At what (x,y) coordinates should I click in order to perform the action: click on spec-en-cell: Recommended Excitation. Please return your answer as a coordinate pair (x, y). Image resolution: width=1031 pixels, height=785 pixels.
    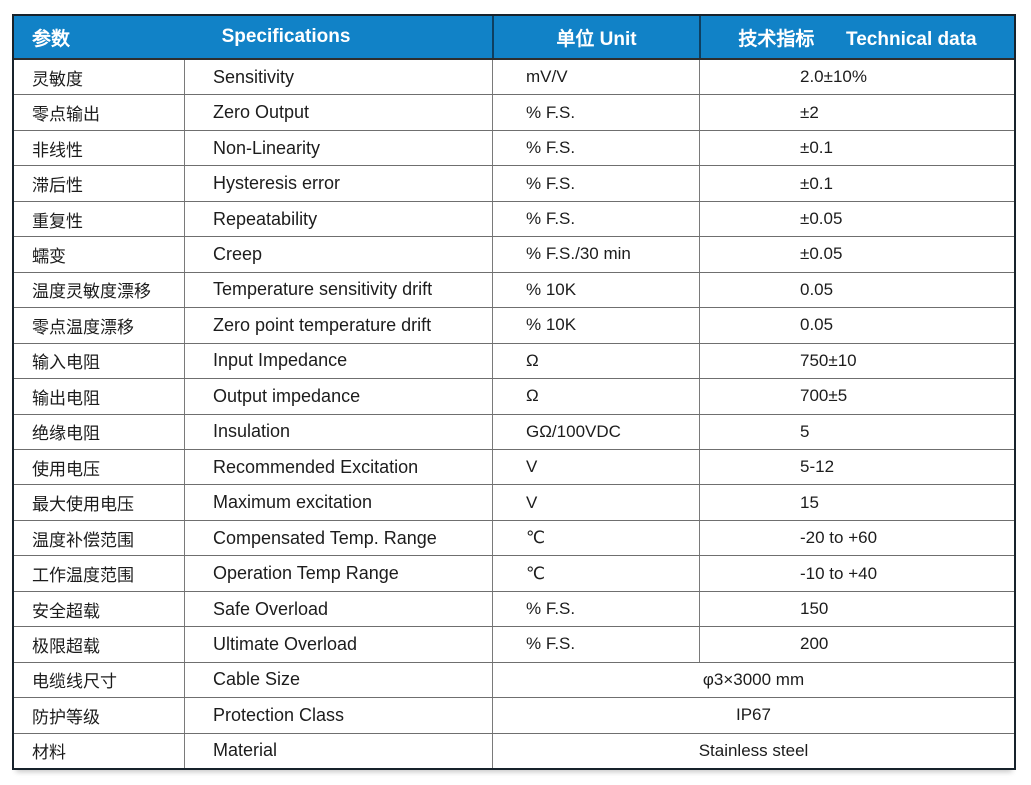
    Looking at the image, I should click on (338, 467).